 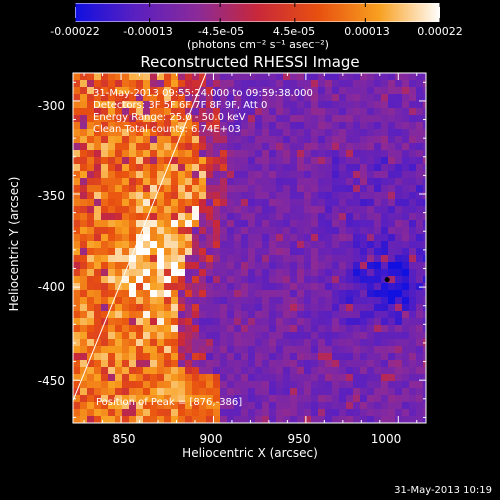 What do you see at coordinates (124, 439) in the screenshot?
I see `x-tick-label: 850` at bounding box center [124, 439].